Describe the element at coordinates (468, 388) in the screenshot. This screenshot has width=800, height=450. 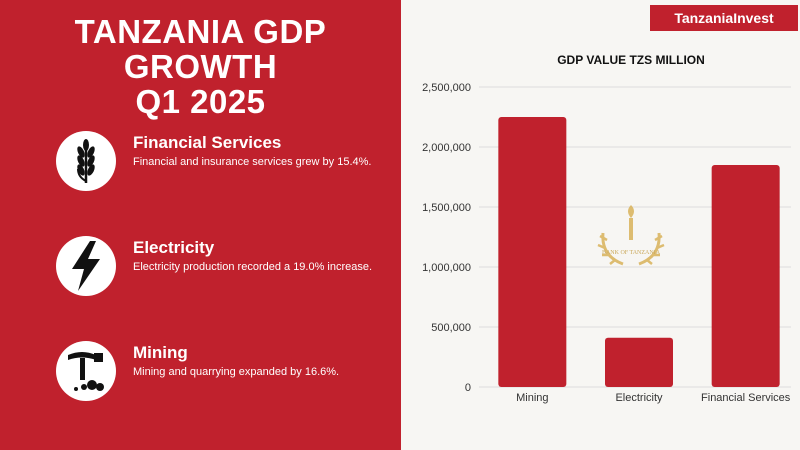
I see `y-tick-label: 0` at that location.